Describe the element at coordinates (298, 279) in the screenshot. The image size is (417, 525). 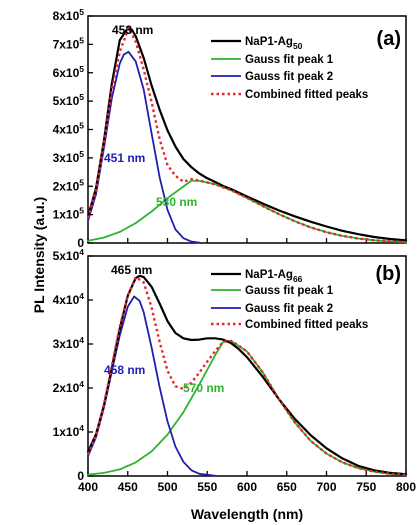
I see `legend-label-subscript: 66` at that location.